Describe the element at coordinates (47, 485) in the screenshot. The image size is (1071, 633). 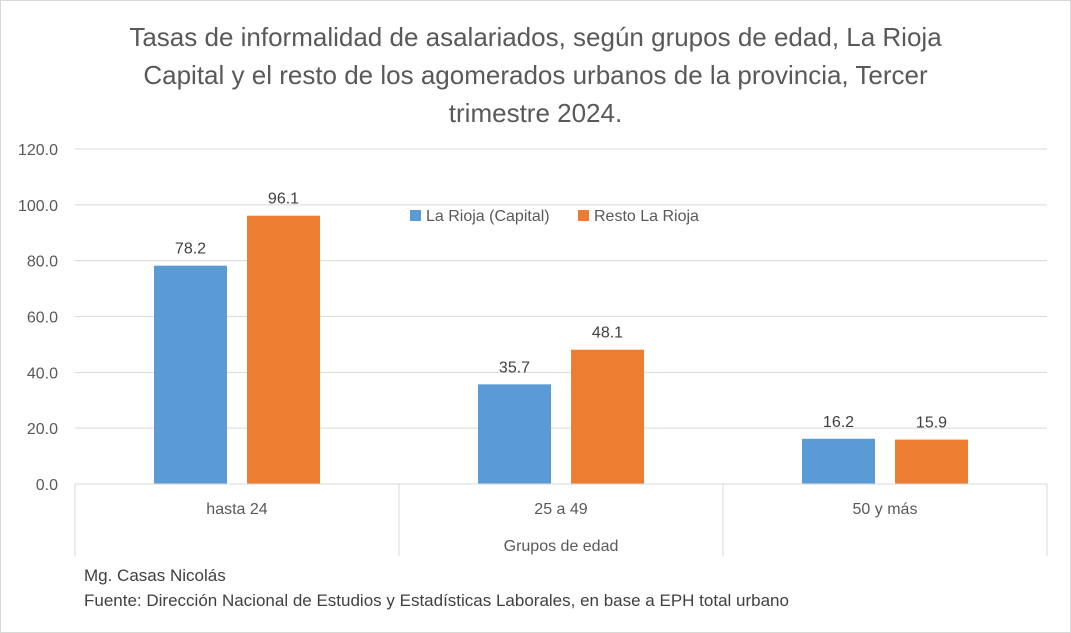
I see `y-tick-label: 0.0` at that location.